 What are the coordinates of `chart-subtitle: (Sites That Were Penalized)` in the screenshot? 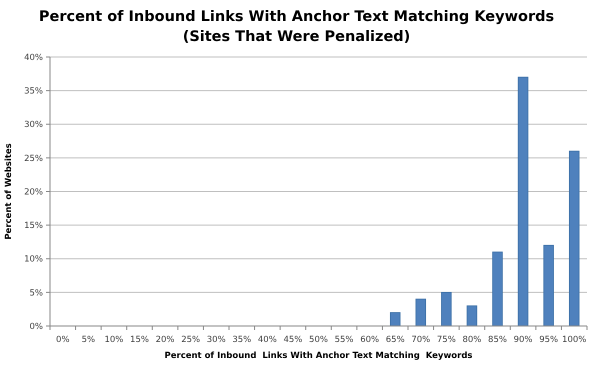 It's located at (296, 37).